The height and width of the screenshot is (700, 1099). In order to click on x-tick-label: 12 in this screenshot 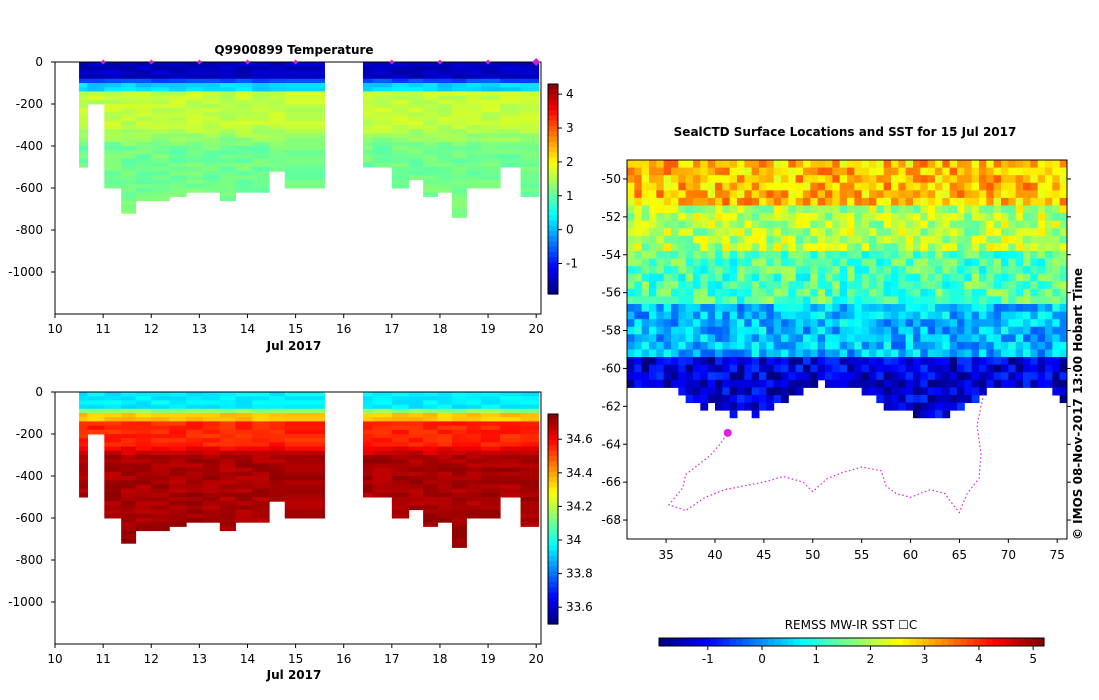, I will do `click(151, 329)`.